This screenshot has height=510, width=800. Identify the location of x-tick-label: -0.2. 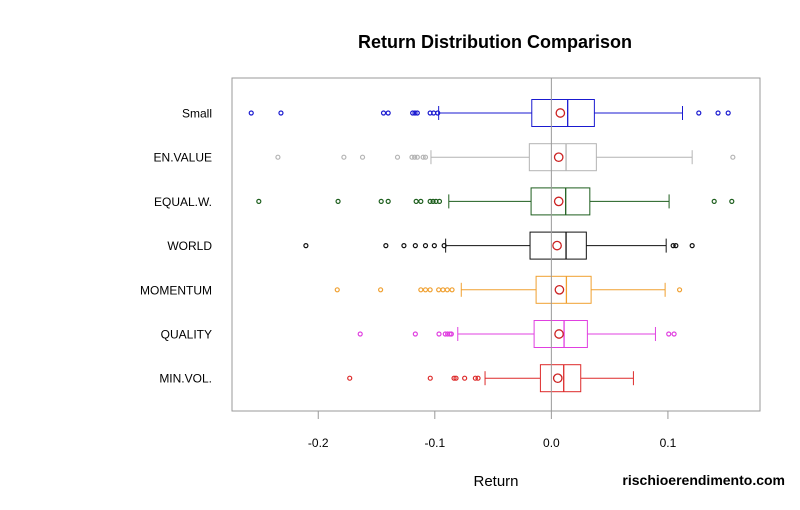
(318, 443).